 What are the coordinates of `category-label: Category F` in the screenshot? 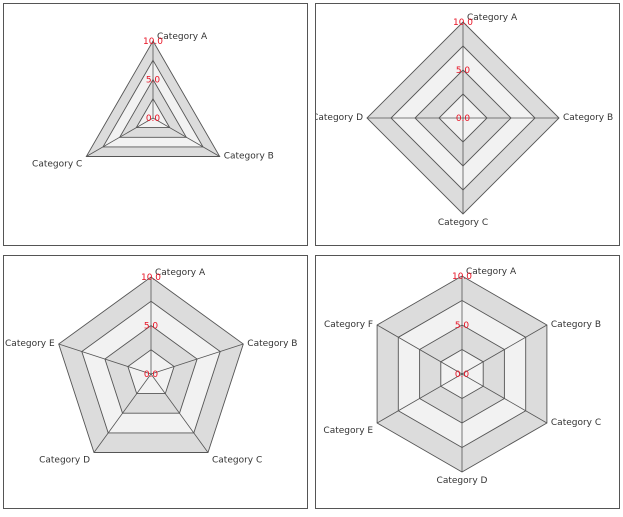 It's located at (348, 325).